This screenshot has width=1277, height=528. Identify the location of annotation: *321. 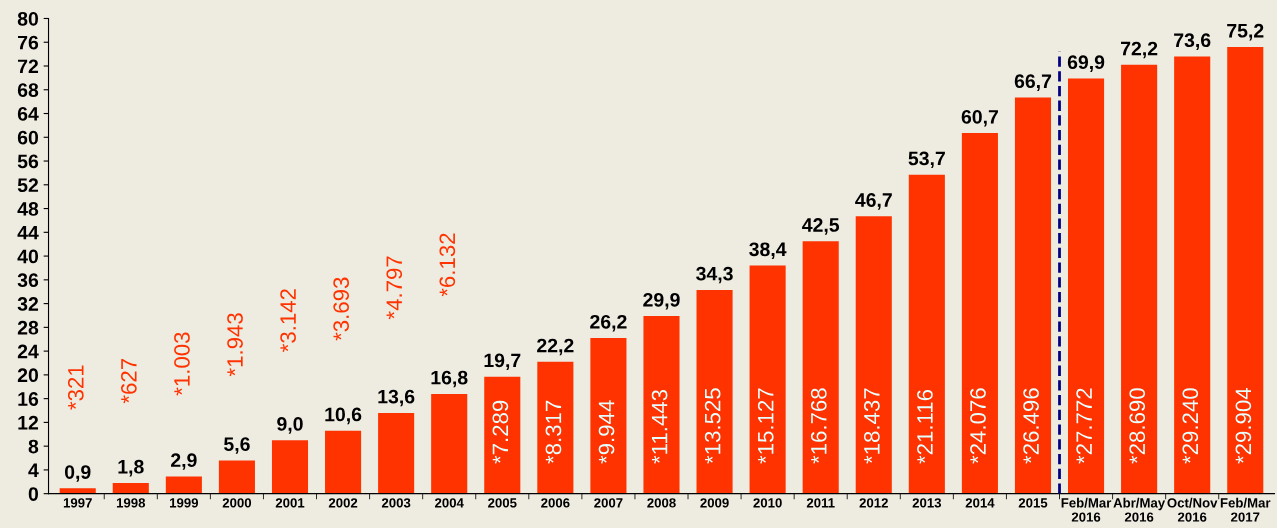
(75, 387).